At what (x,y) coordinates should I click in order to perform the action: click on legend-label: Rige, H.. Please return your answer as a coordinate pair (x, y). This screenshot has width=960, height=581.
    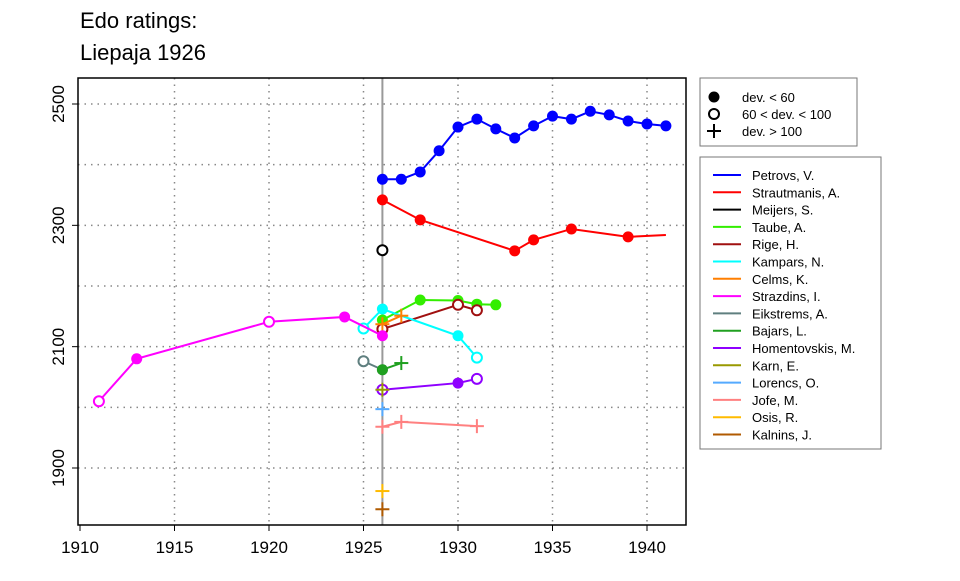
    Looking at the image, I should click on (775, 244).